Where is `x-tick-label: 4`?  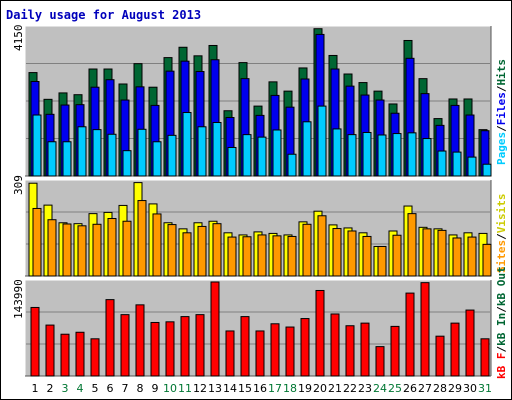 x-tick-label: 4 is located at coordinates (80, 388).